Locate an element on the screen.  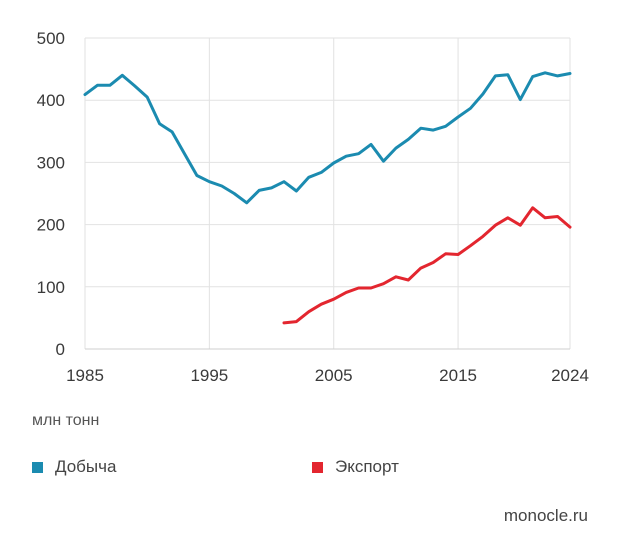
x-axis-ticks: 1985 1995 2005 2015 2024 is located at coordinates (327, 375).